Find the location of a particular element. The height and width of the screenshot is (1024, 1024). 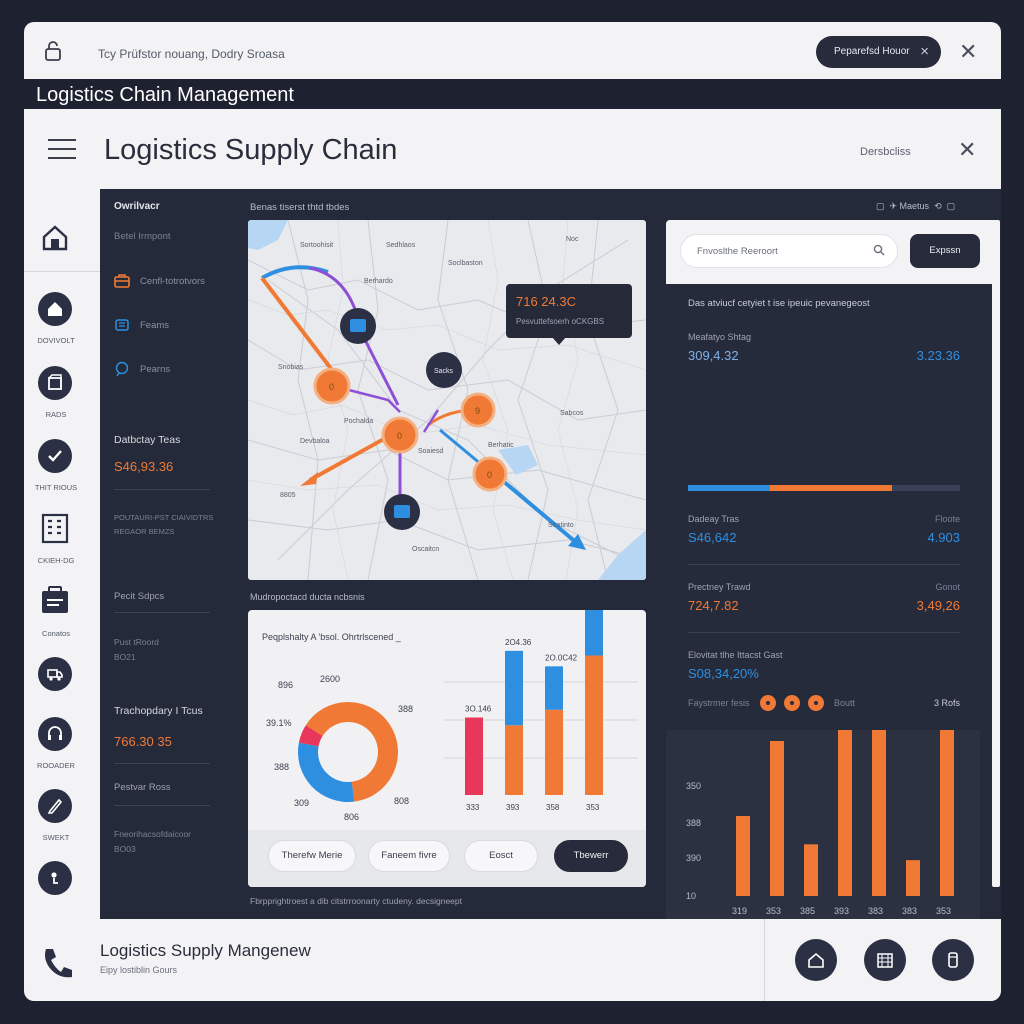

nav-section-title: Pecit Sdpcs is located at coordinates (139, 596).